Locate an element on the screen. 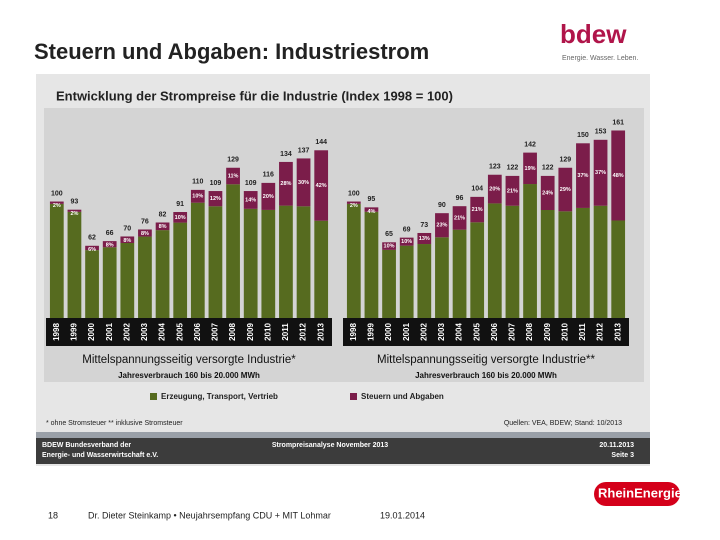 Image resolution: width=720 pixels, height=540 pixels. share-label: 28% is located at coordinates (285, 184).